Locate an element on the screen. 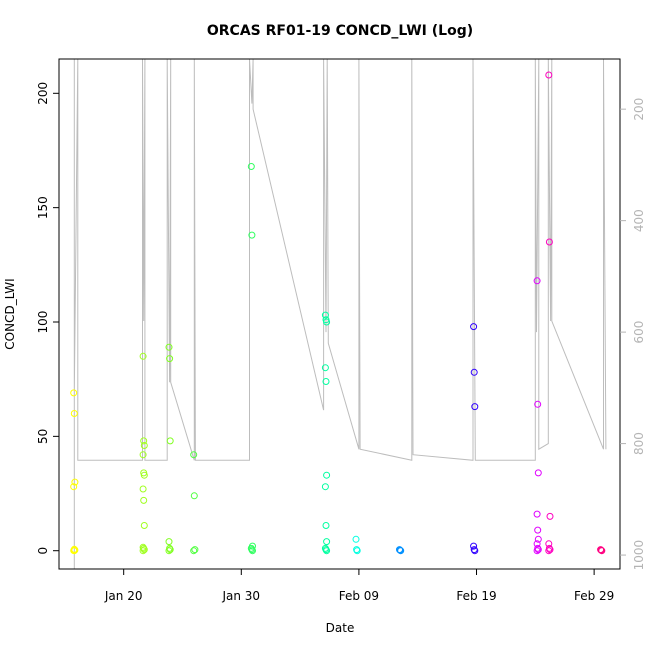 The height and width of the screenshot is (650, 650). y-axis: 0 50 100 150 200 is located at coordinates (47, 318).